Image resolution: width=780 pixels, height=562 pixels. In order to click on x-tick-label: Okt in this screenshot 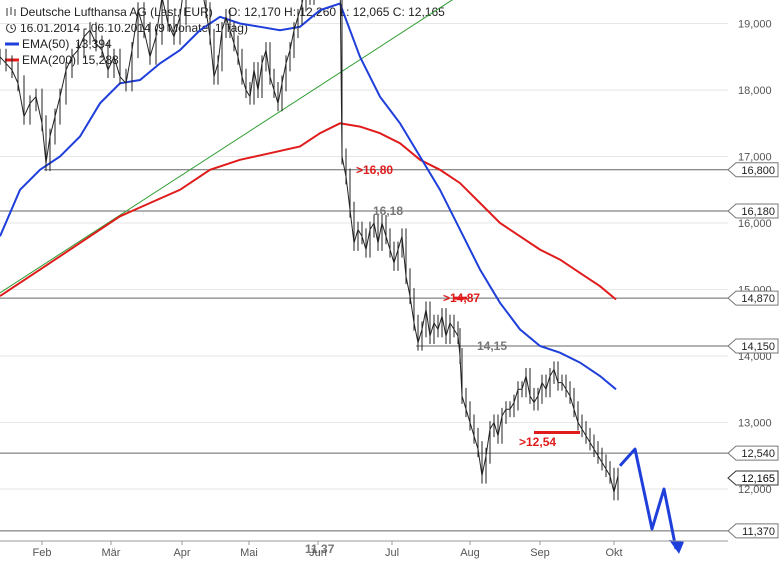, I will do `click(613, 553)`.